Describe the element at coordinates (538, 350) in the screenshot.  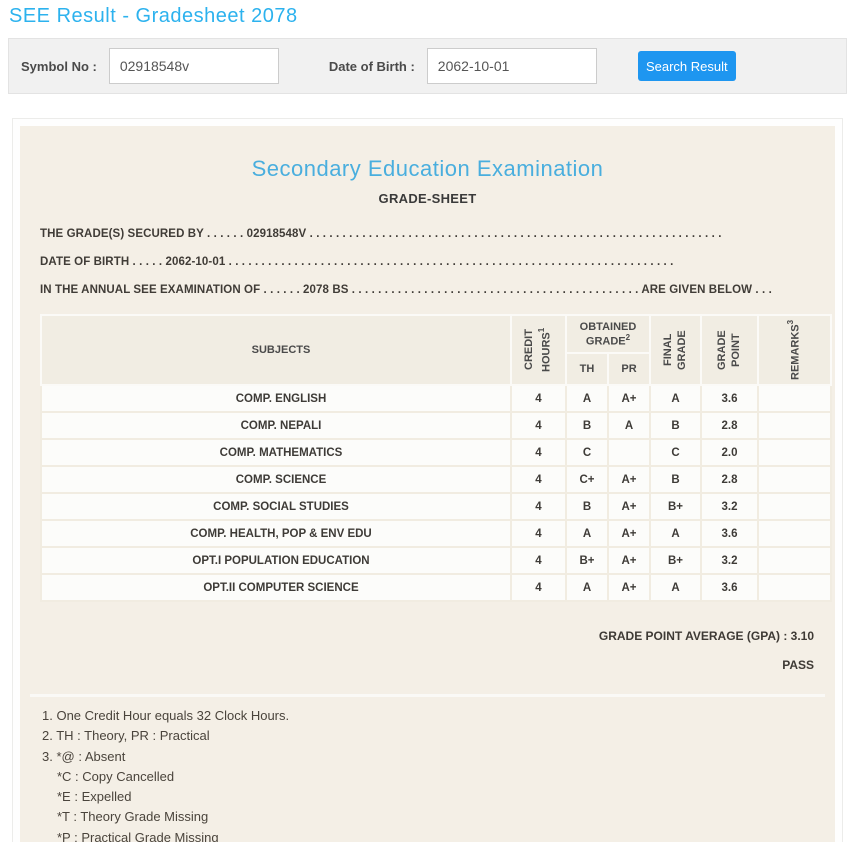
I see `credit-hours-header: CREDIT HOURS1` at that location.